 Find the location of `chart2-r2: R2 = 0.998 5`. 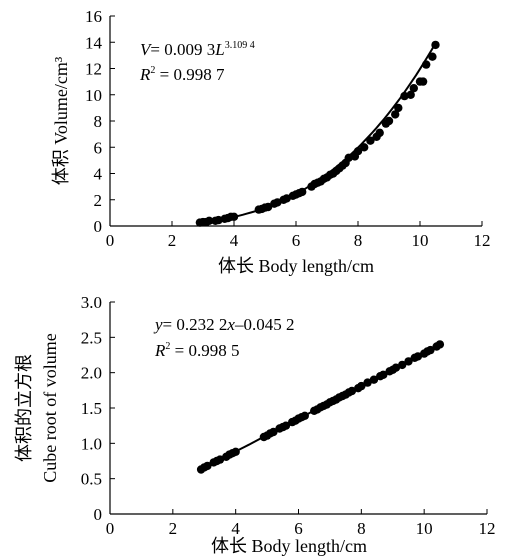

chart2-r2: R2 = 0.998 5 is located at coordinates (196, 350).